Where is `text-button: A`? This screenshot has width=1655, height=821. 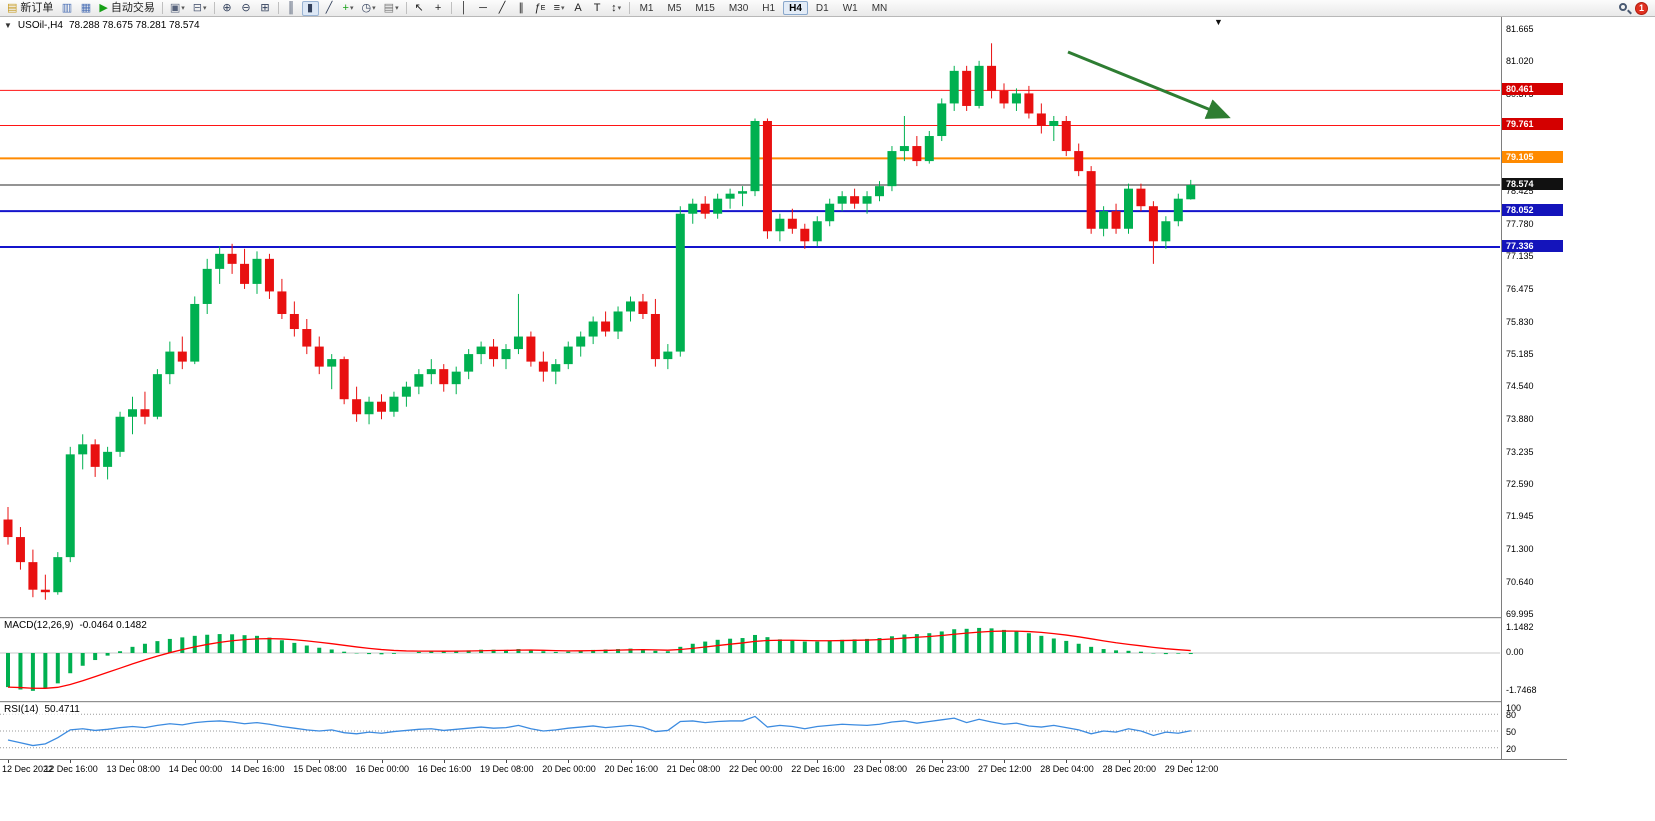 text-button: A is located at coordinates (578, 8).